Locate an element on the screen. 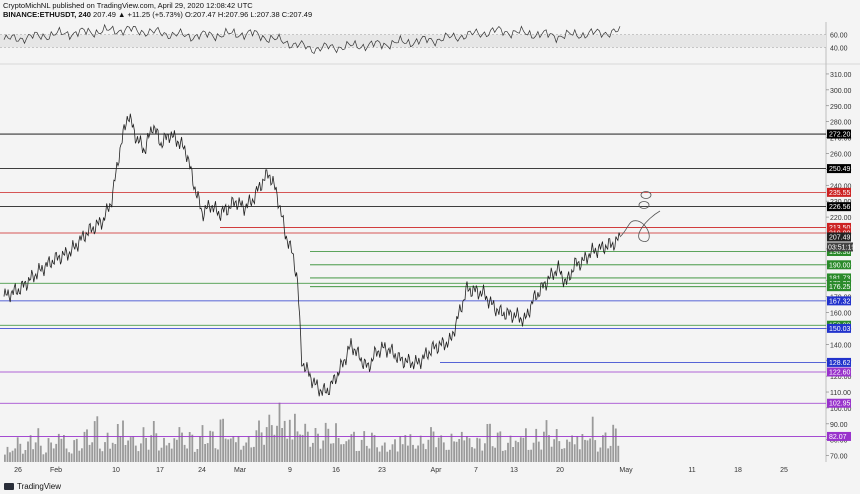  level-badge-label: 272.20 is located at coordinates (840, 135).